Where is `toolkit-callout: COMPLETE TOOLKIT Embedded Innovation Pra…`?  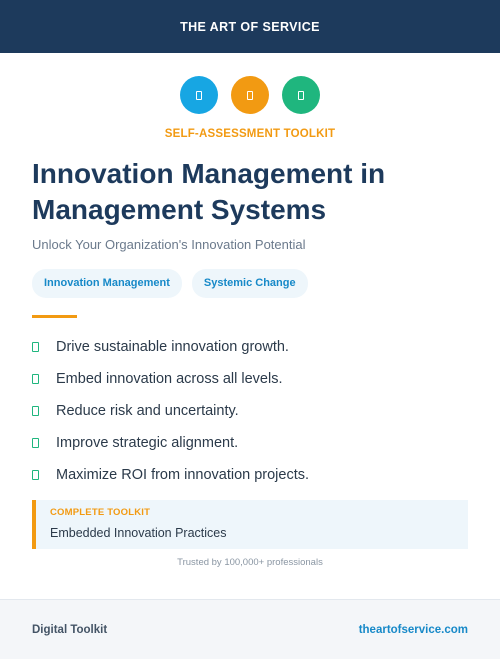
toolkit-callout: COMPLETE TOOLKIT Embedded Innovation Pra… is located at coordinates (250, 524).